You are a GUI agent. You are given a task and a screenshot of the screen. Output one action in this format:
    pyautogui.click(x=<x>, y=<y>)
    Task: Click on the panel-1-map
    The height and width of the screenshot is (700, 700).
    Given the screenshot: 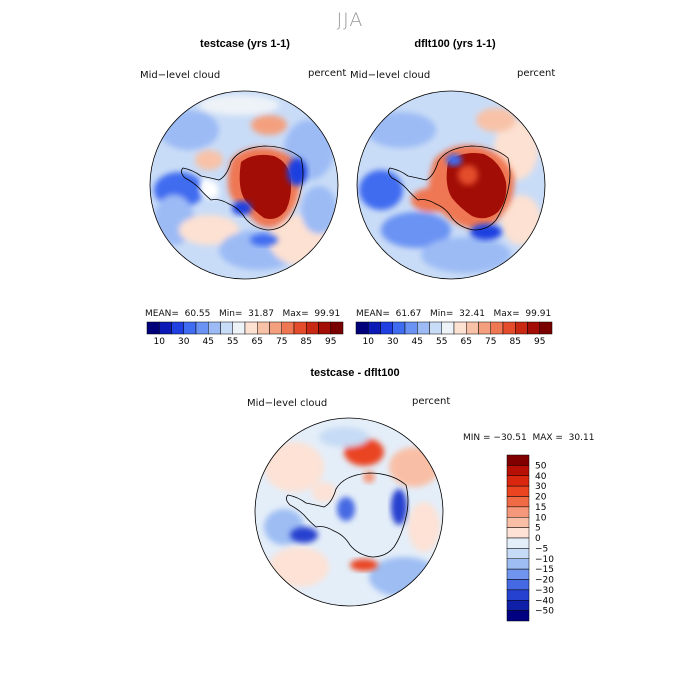 What is the action you would take?
    pyautogui.click(x=244, y=185)
    